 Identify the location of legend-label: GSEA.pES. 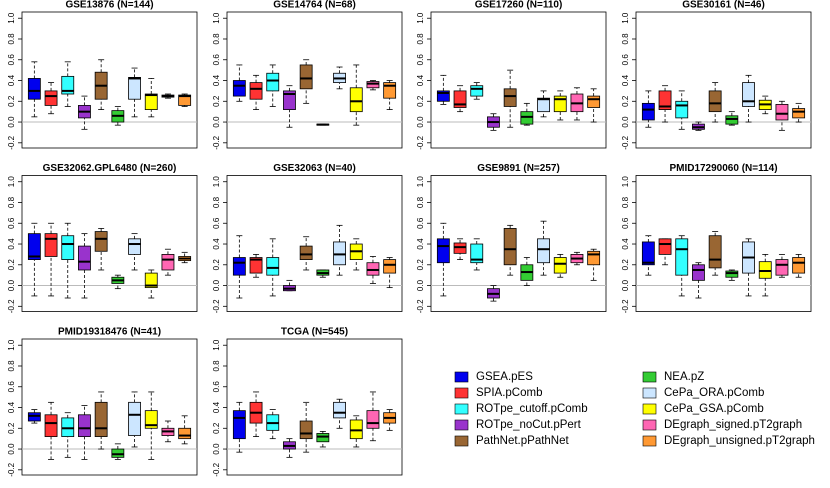
(504, 377).